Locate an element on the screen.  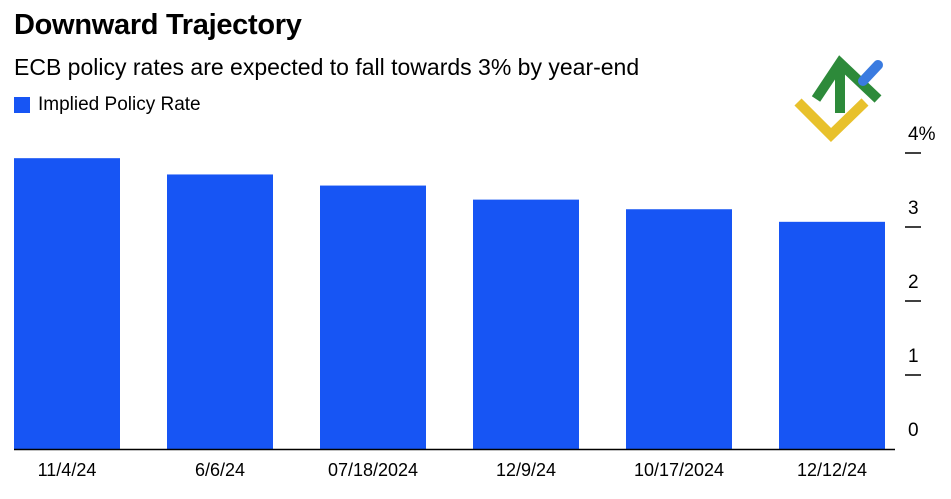
y-tick-label-2: 2 is located at coordinates (913, 282).